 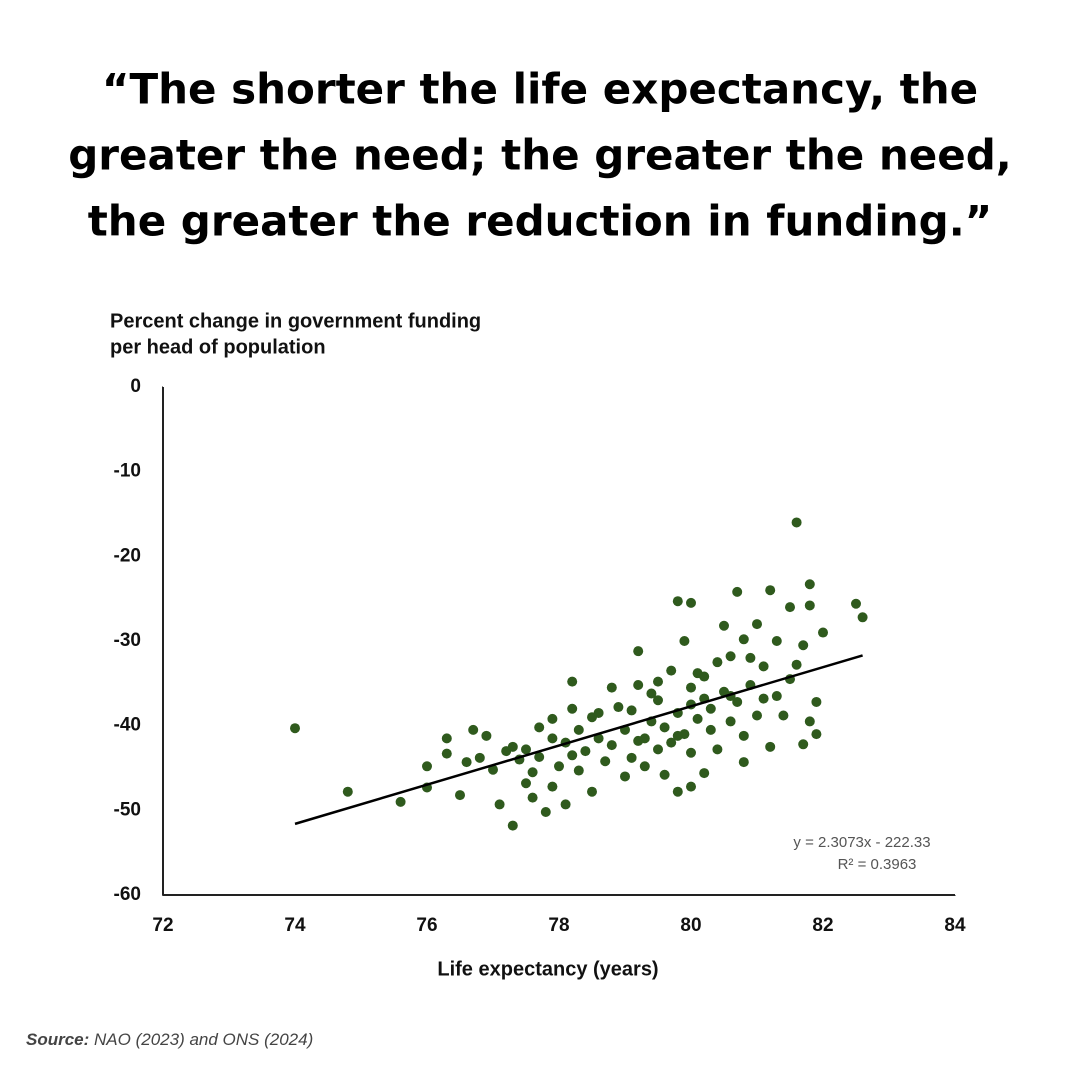 What do you see at coordinates (218, 347) in the screenshot?
I see `y-axis-label: per head of population` at bounding box center [218, 347].